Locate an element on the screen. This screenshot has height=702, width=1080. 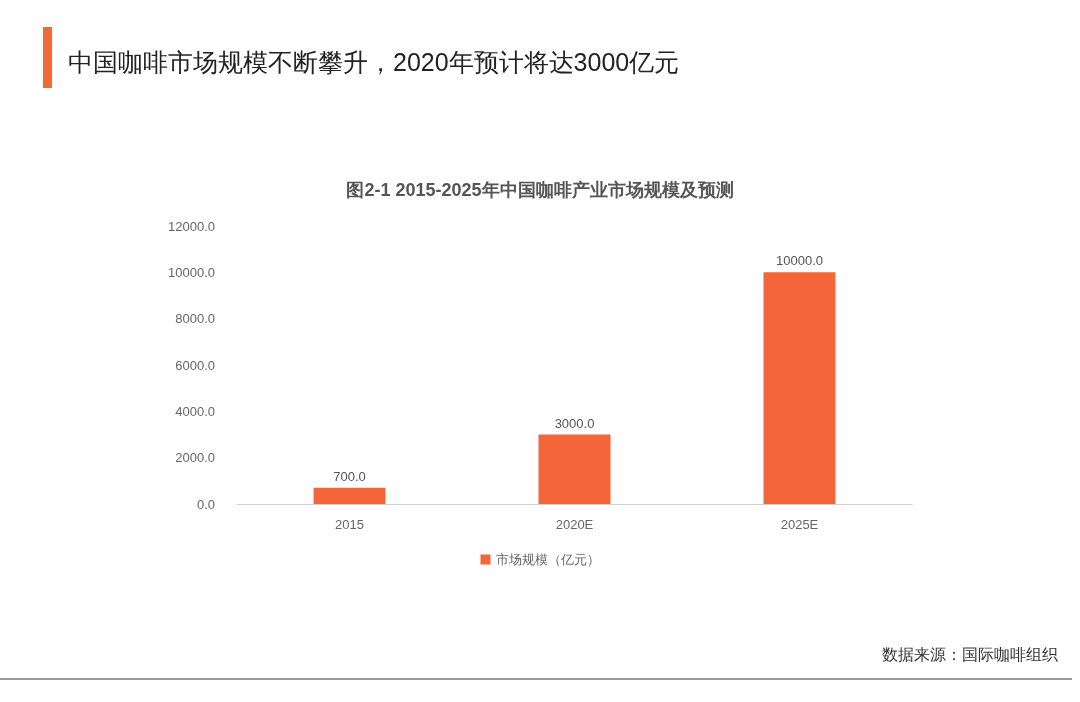
y-tick-label: 6000.0 is located at coordinates (195, 365).